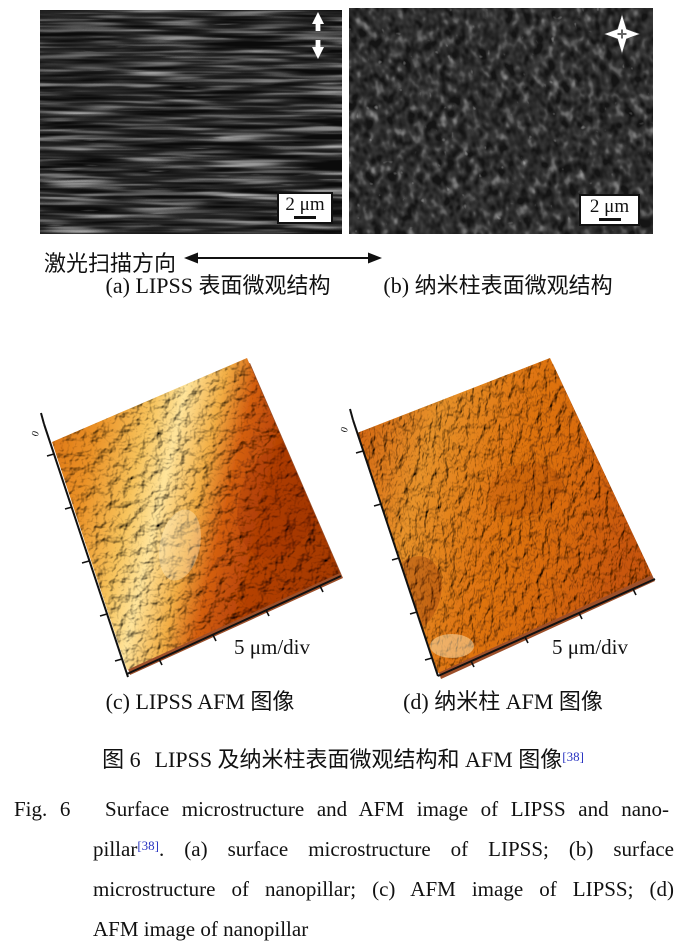 This screenshot has width=686, height=952. Describe the element at coordinates (36, 434) in the screenshot. I see `afm-origin-label-c: 0` at that location.